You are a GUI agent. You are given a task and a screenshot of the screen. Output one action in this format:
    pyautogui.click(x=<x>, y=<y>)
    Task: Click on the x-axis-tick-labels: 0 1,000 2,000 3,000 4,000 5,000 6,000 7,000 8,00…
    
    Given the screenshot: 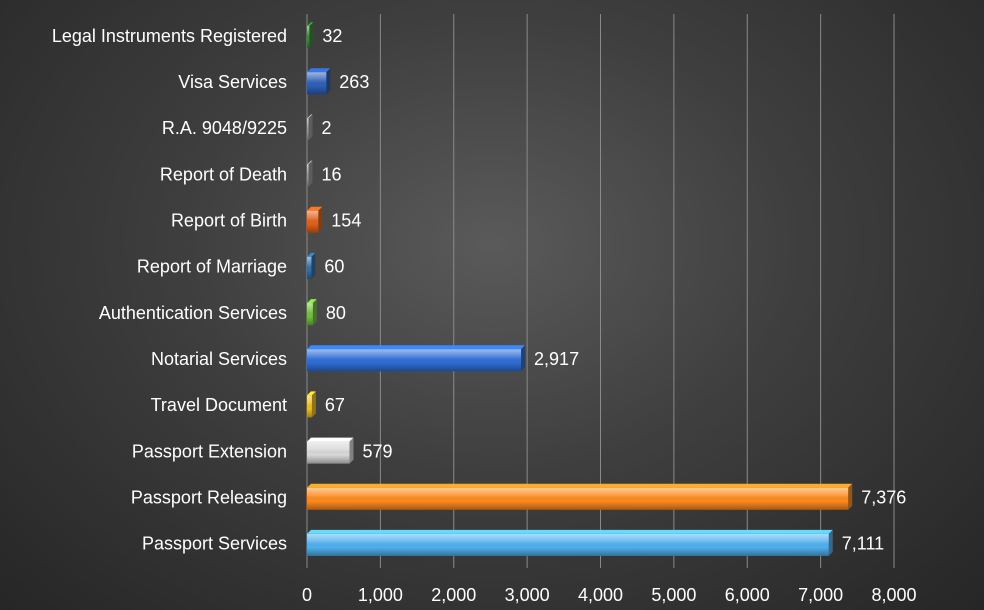 What is the action you would take?
    pyautogui.click(x=609, y=595)
    